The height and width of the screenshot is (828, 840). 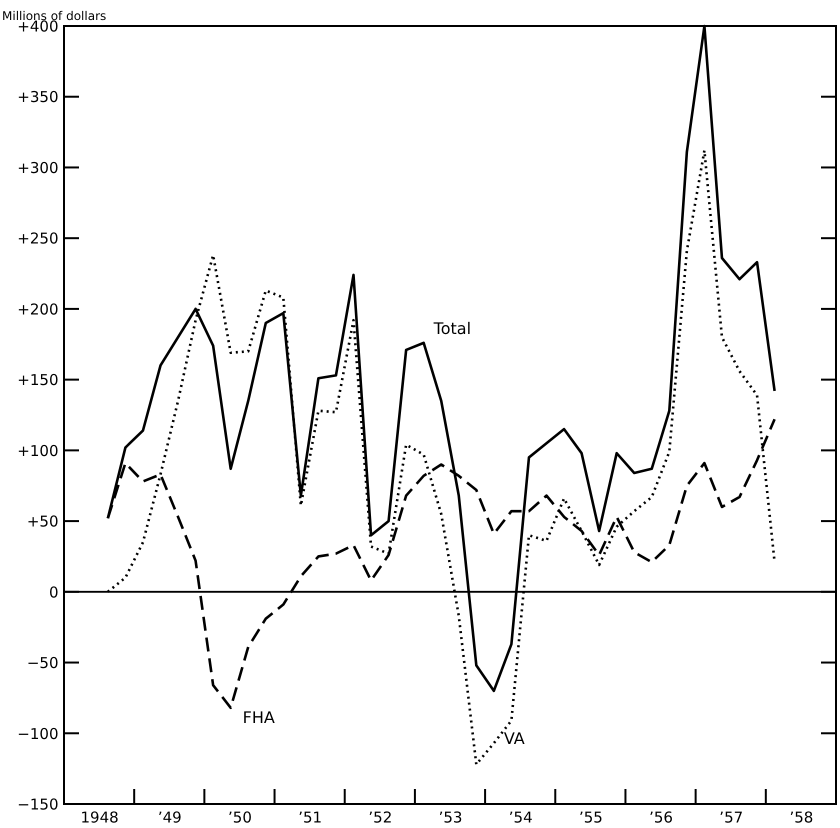 What do you see at coordinates (37, 239) in the screenshot?
I see `y-tick-label: +250` at bounding box center [37, 239].